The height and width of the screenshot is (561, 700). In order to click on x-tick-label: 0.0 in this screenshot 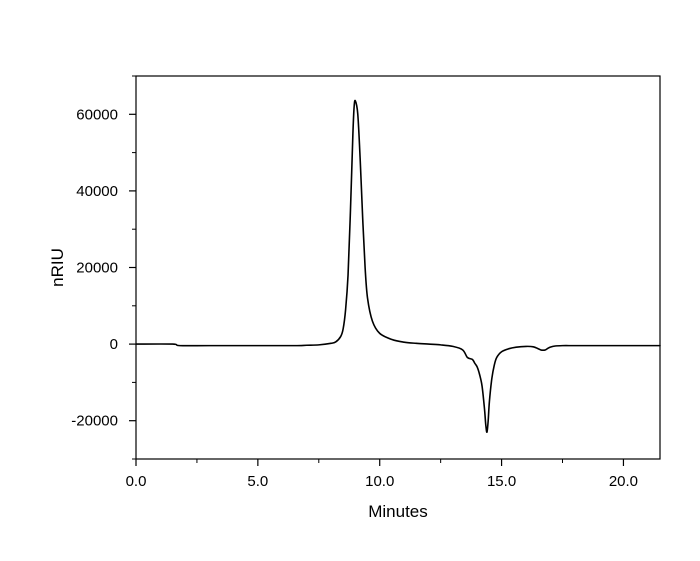, I will do `click(136, 481)`.